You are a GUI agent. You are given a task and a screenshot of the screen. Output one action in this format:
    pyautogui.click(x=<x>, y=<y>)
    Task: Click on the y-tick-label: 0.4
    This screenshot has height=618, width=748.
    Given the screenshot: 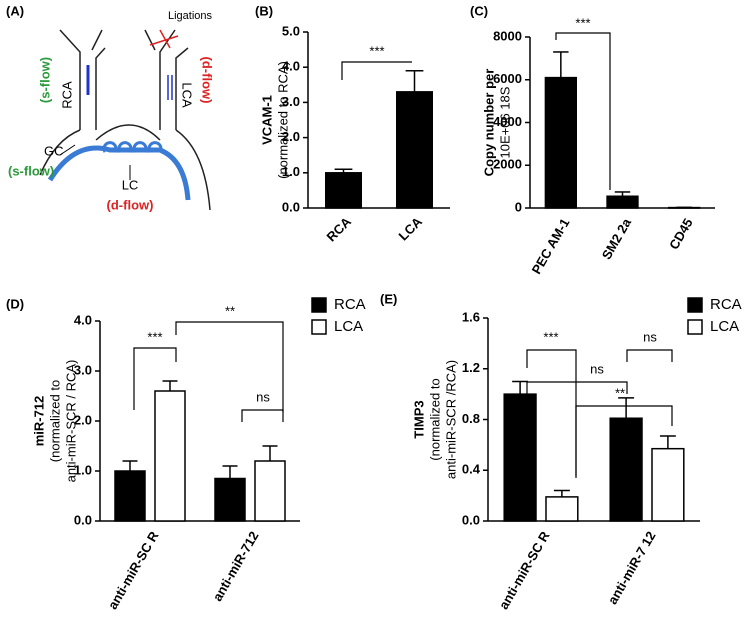 What is the action you would take?
    pyautogui.click(x=471, y=469)
    